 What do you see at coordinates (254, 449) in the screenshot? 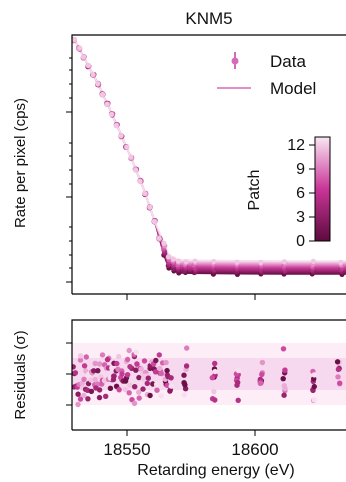
I see `x-tick-label-18600: 18600` at bounding box center [254, 449].